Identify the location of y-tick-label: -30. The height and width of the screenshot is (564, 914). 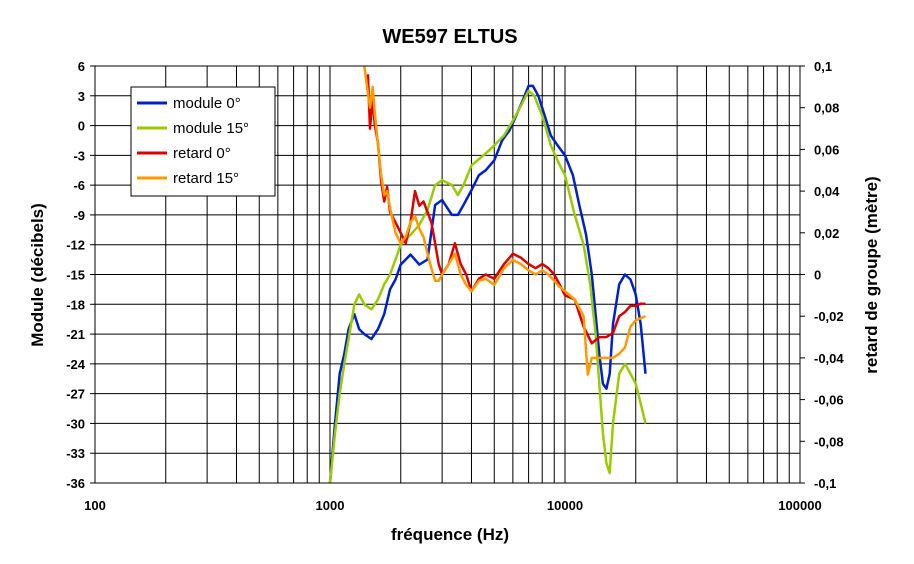
(75, 423).